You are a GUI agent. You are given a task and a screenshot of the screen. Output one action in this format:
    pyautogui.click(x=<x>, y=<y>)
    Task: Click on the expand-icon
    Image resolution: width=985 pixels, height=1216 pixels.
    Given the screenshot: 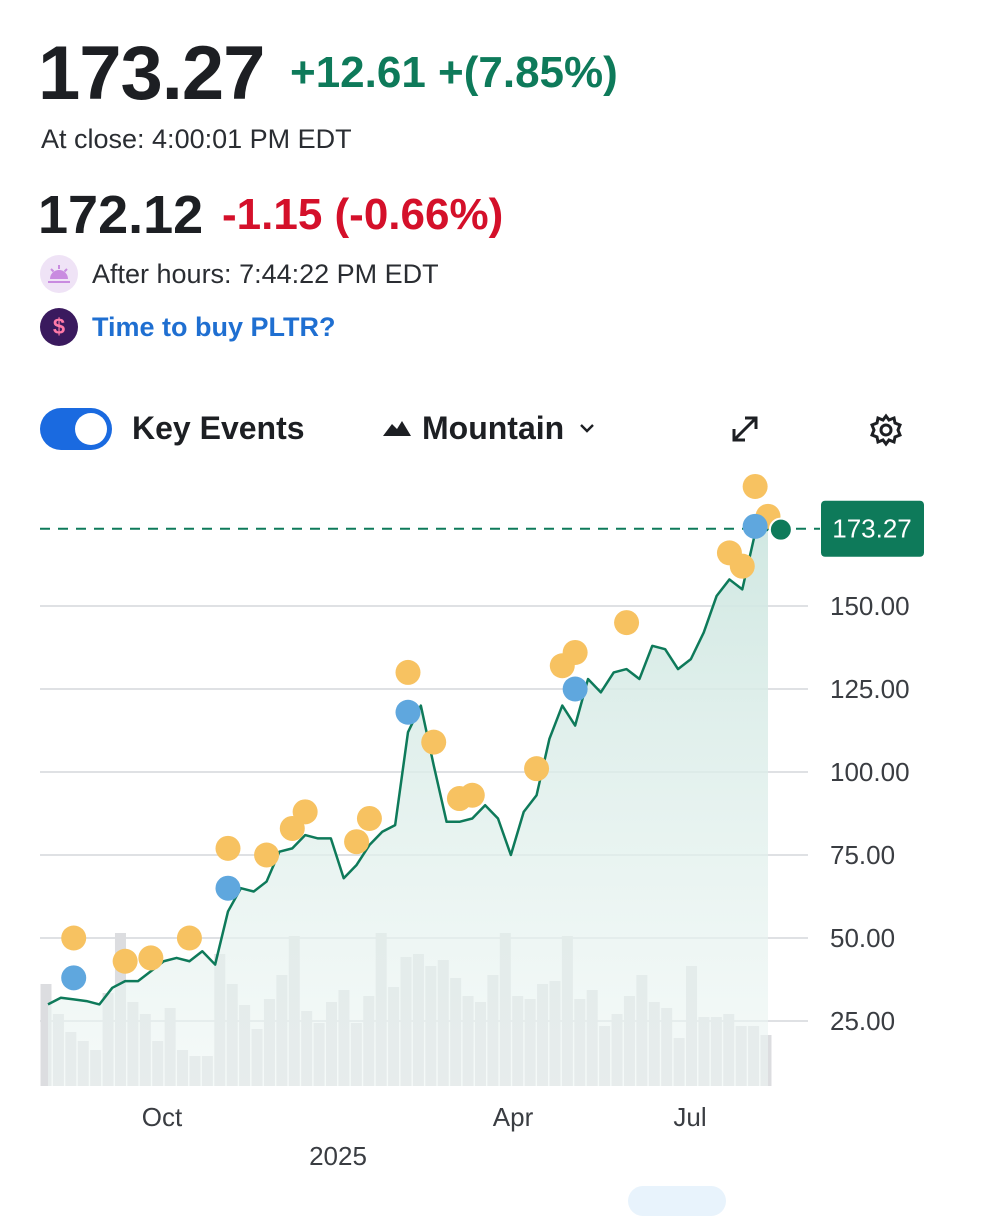 What is the action you would take?
    pyautogui.click(x=745, y=429)
    